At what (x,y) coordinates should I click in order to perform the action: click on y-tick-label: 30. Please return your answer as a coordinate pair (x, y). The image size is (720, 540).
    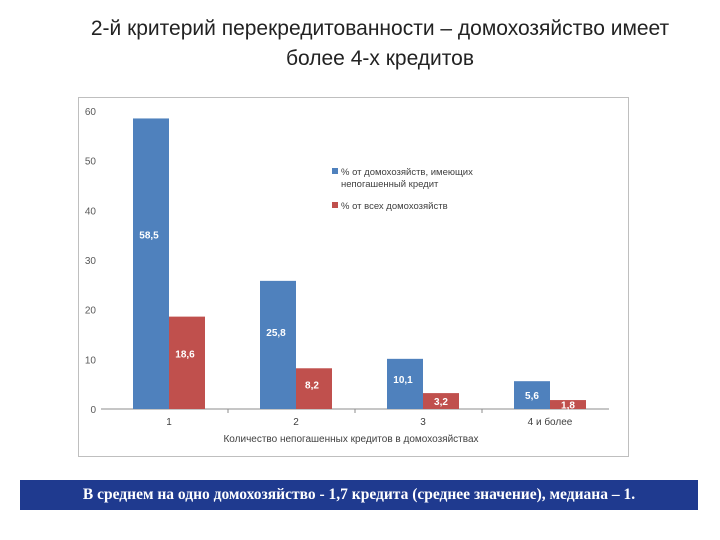
    Looking at the image, I should click on (91, 261).